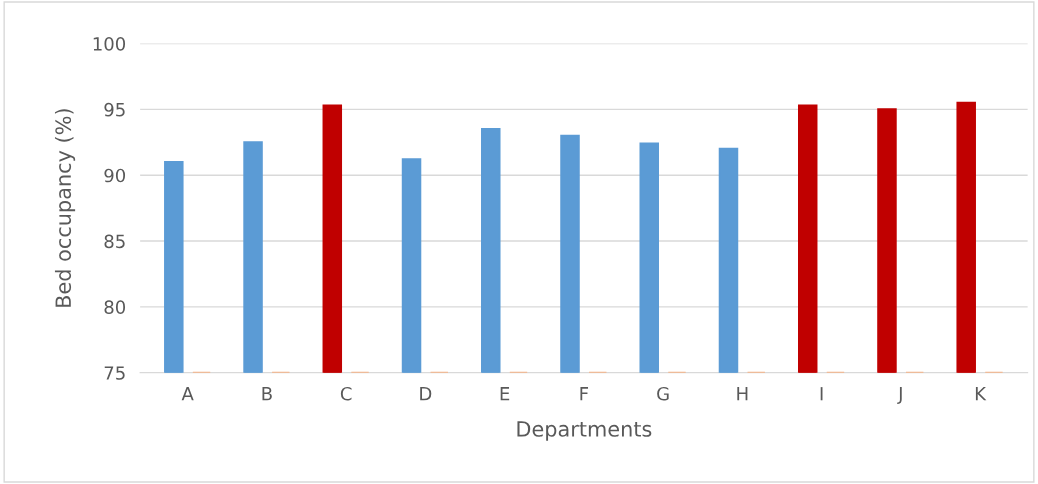  I want to click on y-tick-label: 80, so click(115, 307).